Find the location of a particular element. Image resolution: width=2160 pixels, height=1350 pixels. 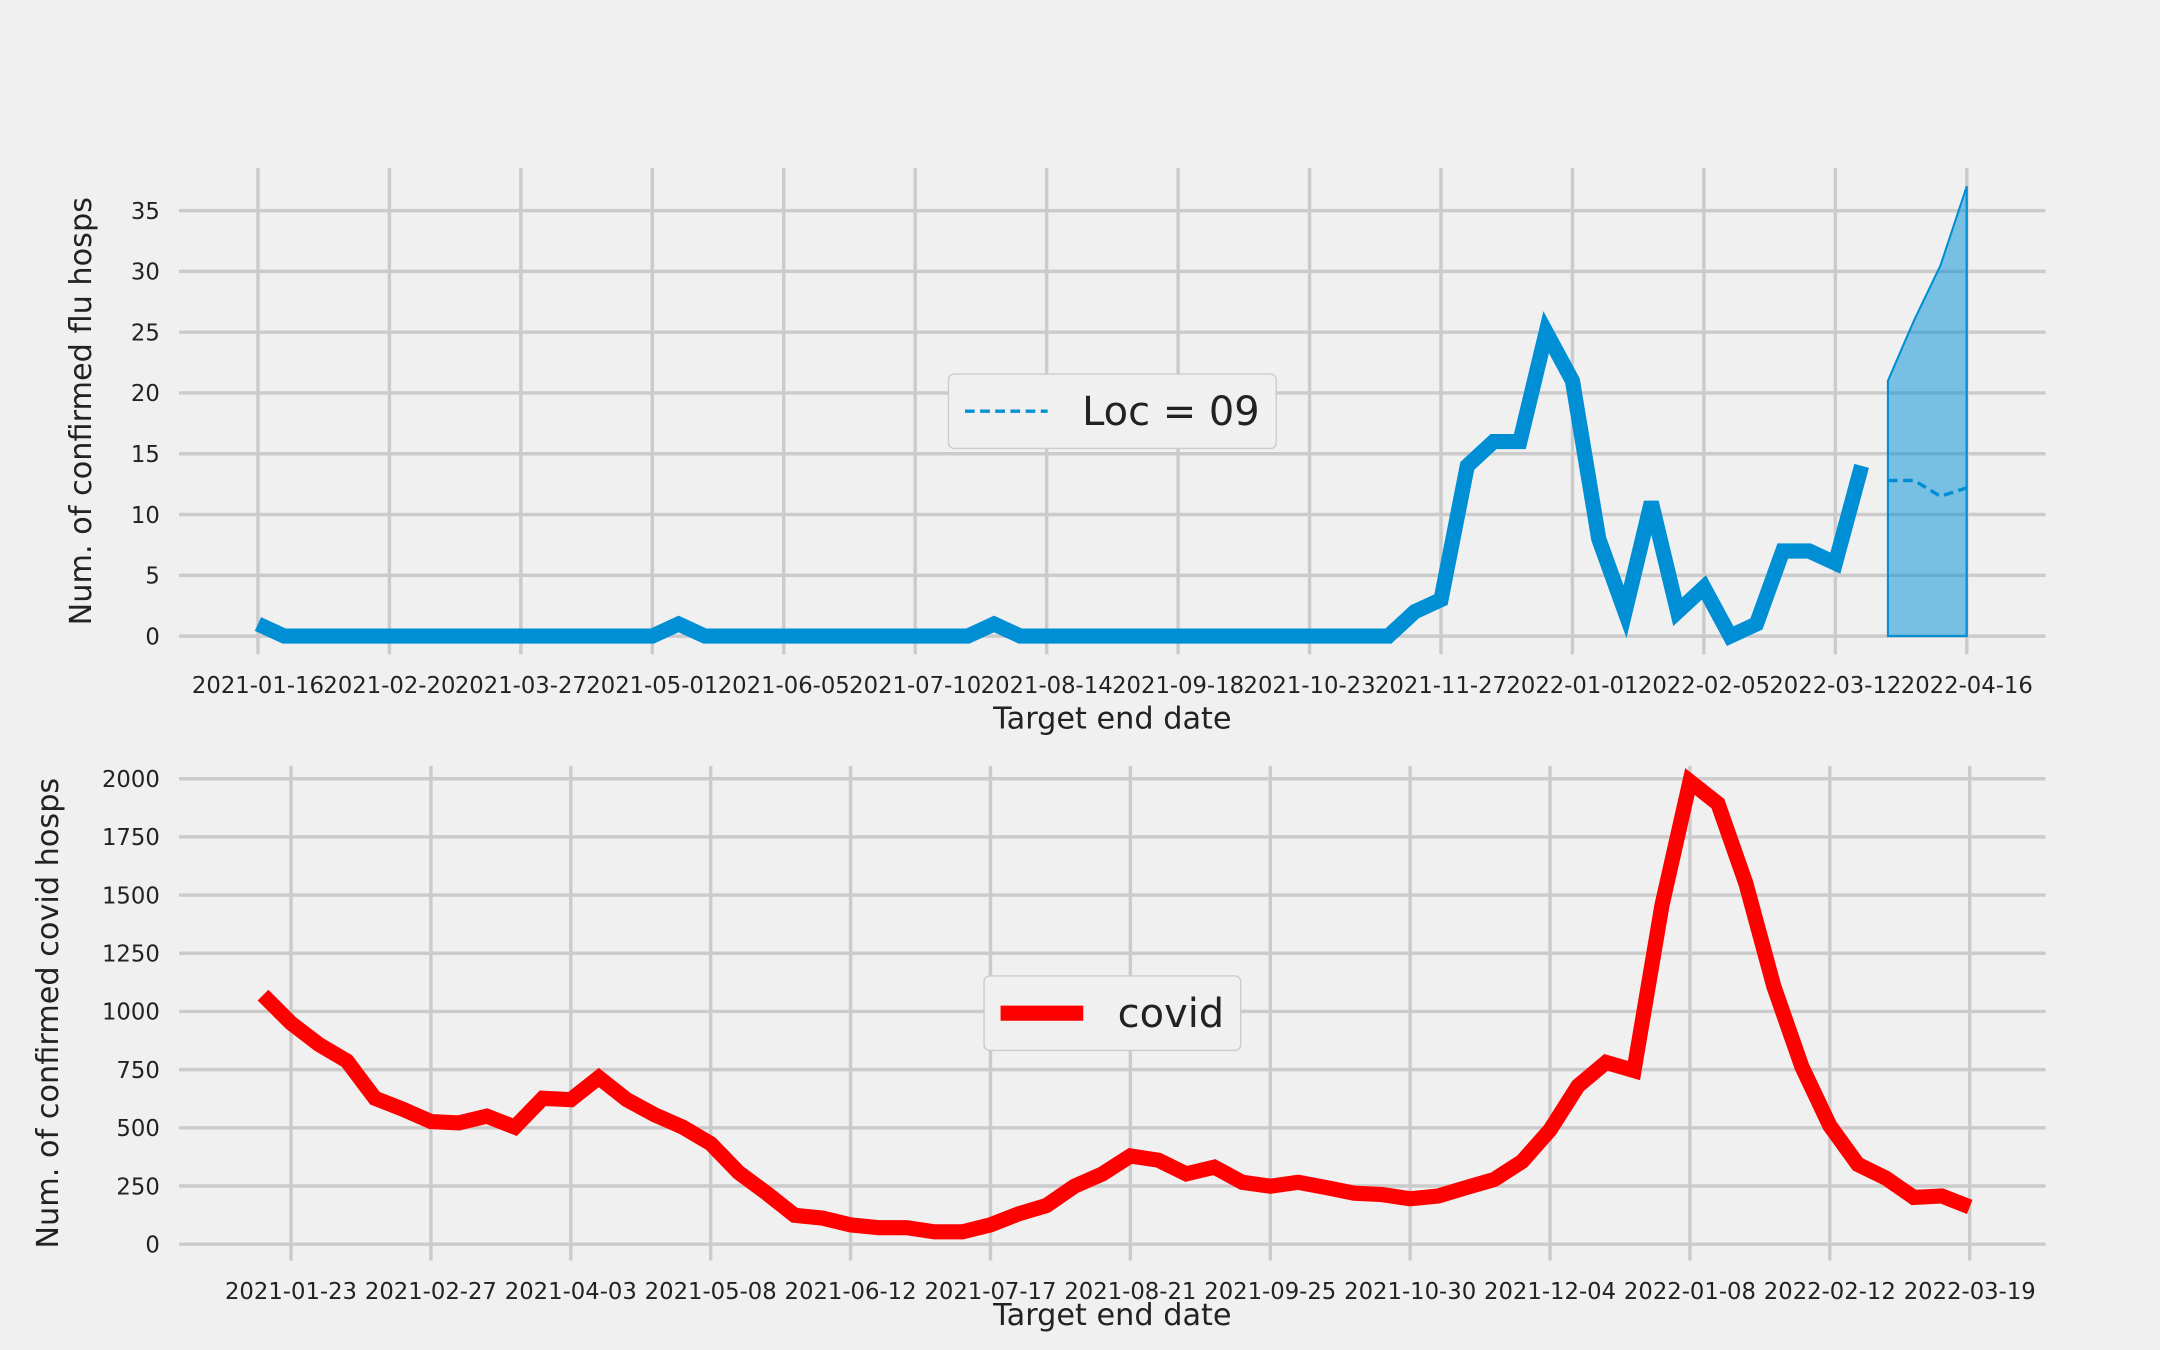

x-tick-label: 2021-12-04 is located at coordinates (1550, 1292).